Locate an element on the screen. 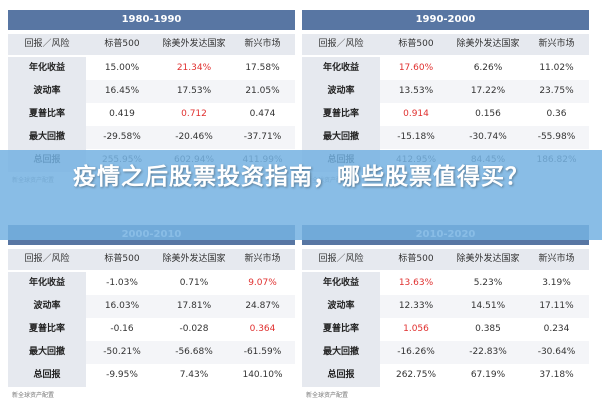 Image resolution: width=602 pixels, height=400 pixels. table-cell: 24.87% is located at coordinates (262, 306).